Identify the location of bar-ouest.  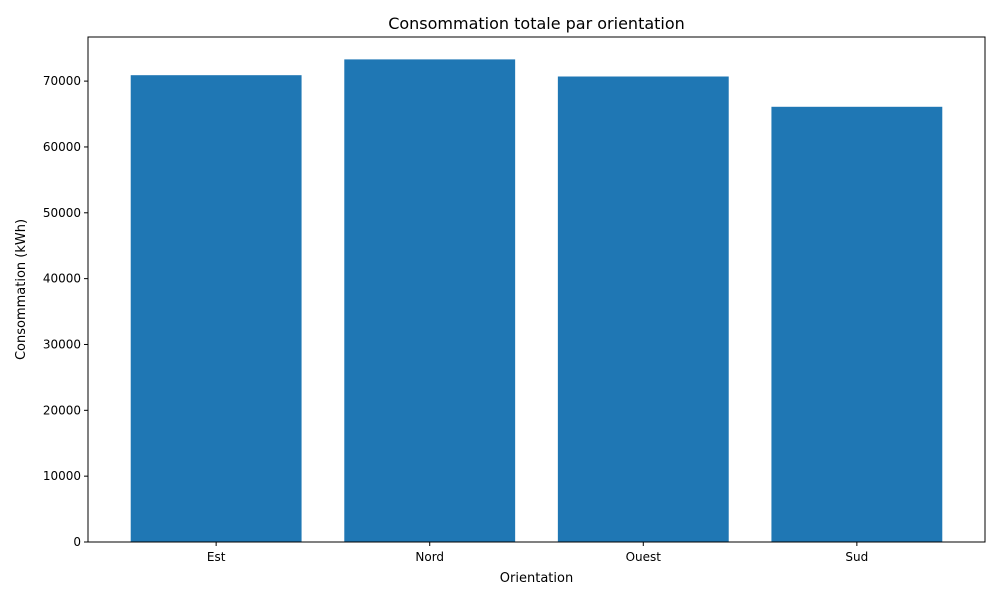
(643, 309).